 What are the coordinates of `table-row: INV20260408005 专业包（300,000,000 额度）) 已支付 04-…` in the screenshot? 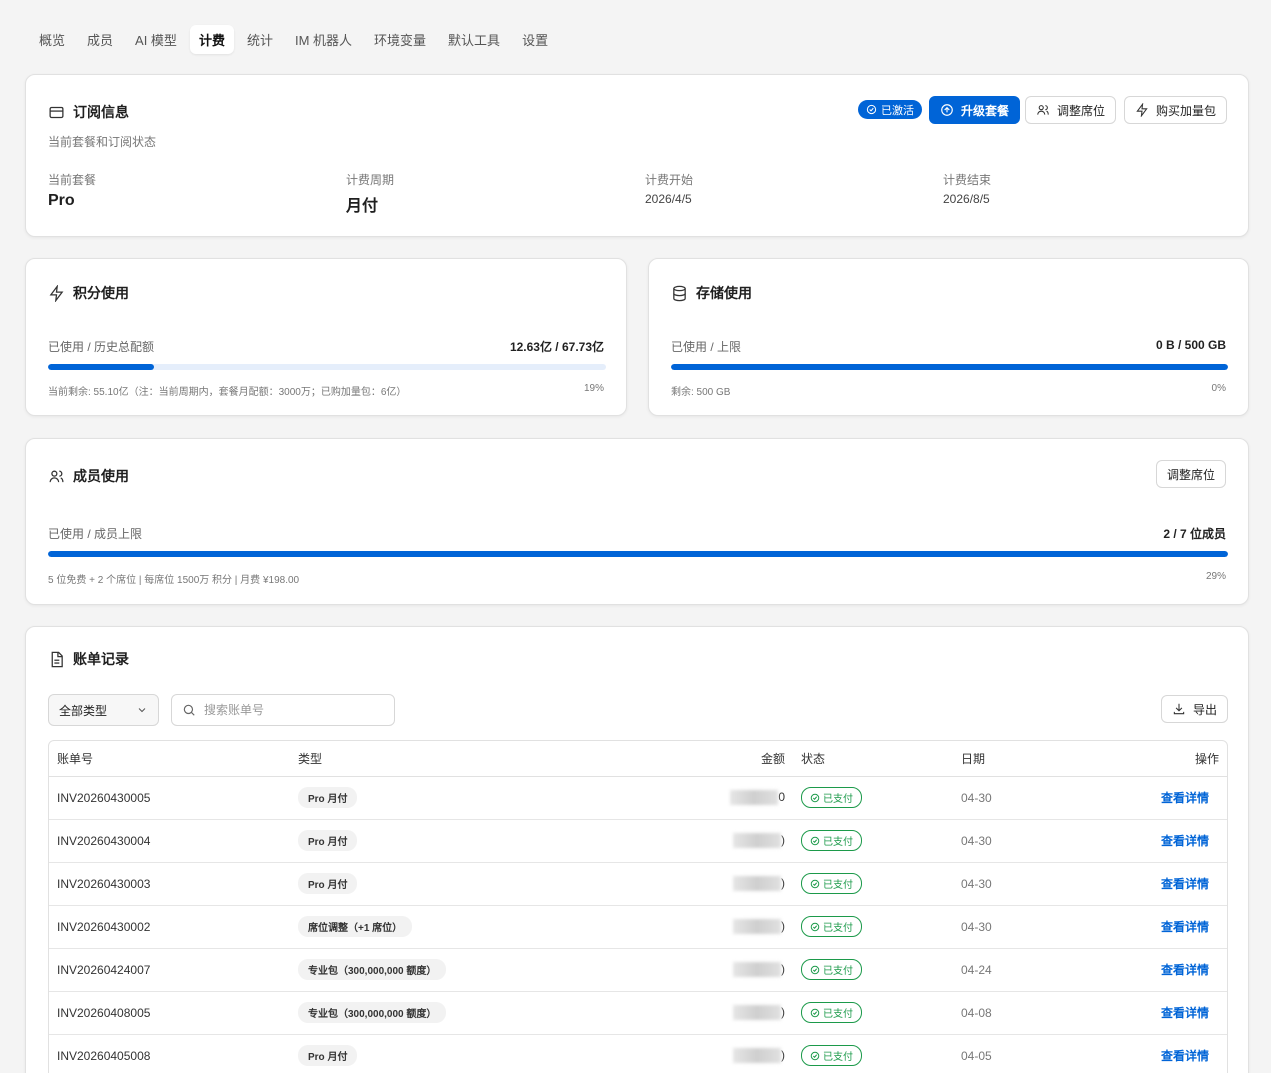 It's located at (638, 1013).